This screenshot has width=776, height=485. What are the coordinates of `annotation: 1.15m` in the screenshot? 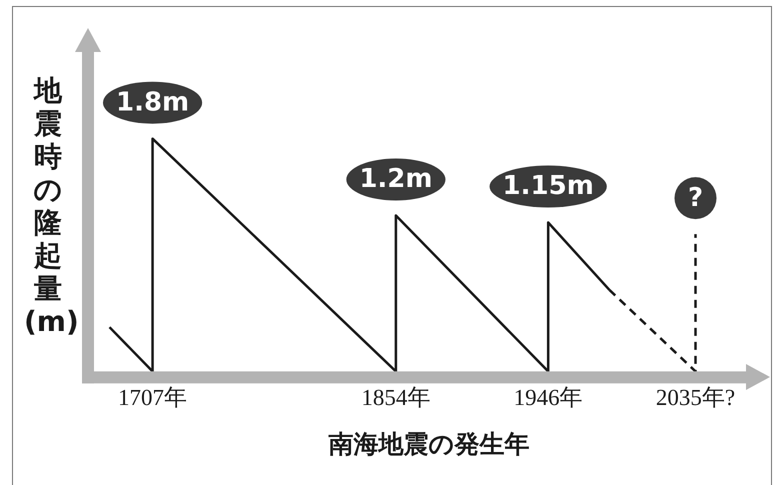 It's located at (548, 186).